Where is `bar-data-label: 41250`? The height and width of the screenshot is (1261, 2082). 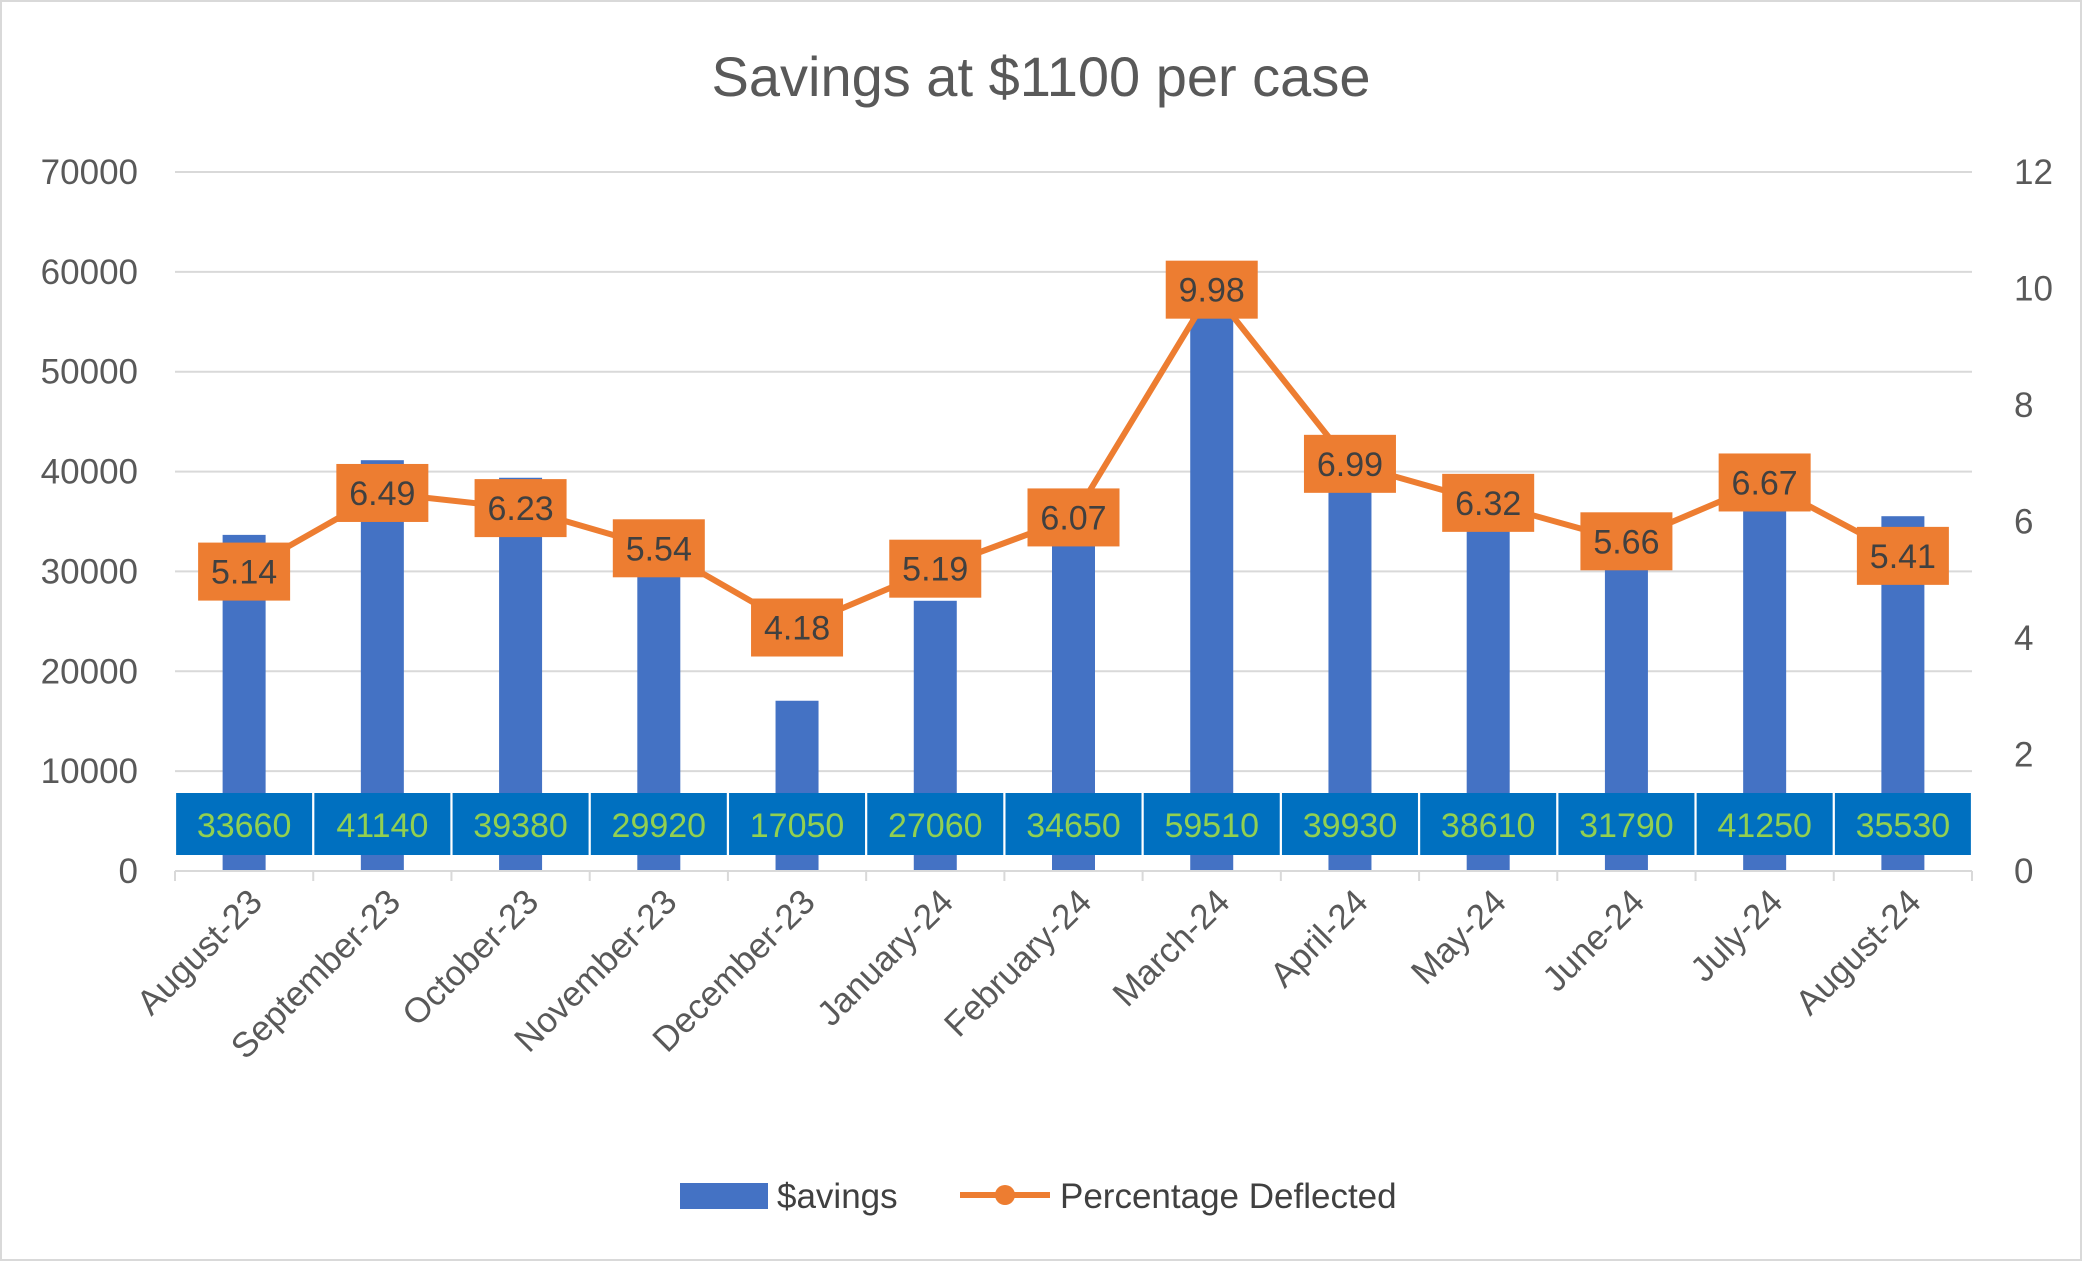
bar-data-label: 41250 is located at coordinates (1764, 824).